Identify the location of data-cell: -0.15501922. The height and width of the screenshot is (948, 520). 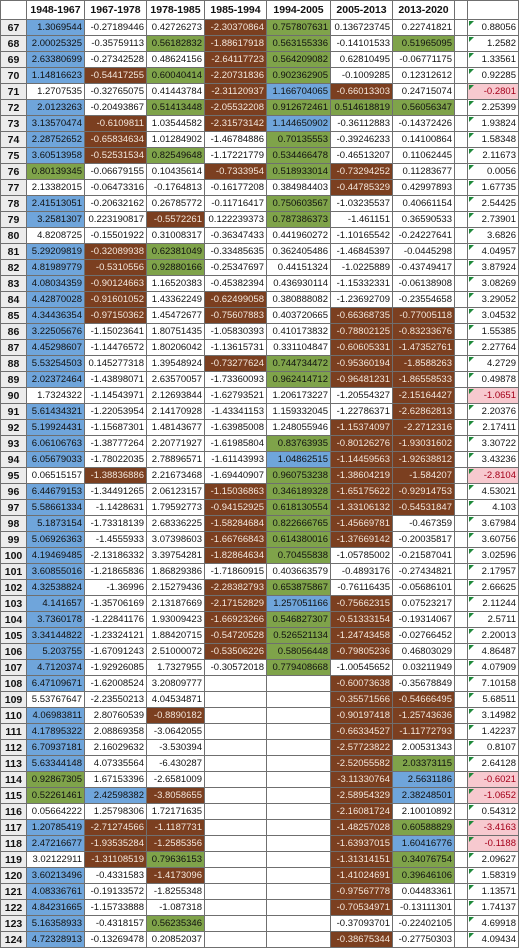
(115, 235).